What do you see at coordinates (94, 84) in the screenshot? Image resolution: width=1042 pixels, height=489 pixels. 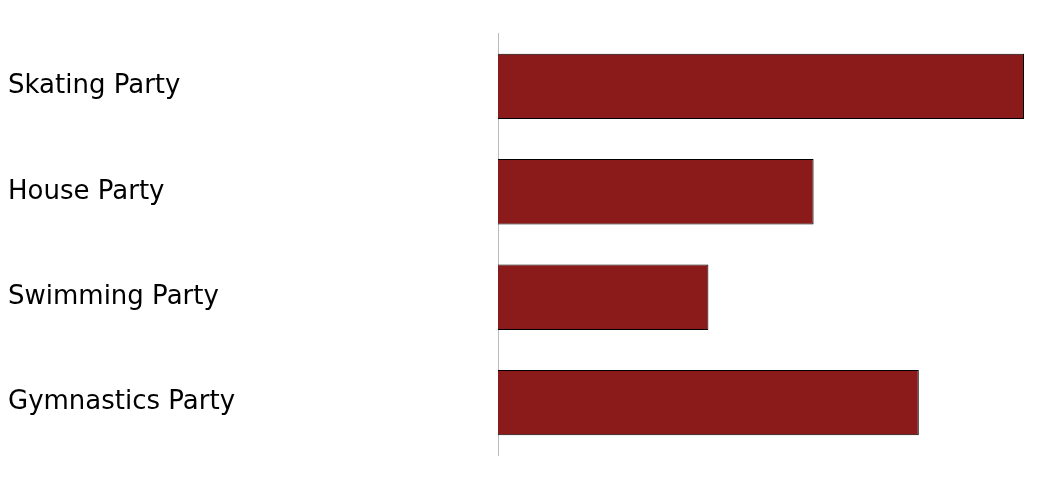 I see `y-tick-label: Skating Party` at bounding box center [94, 84].